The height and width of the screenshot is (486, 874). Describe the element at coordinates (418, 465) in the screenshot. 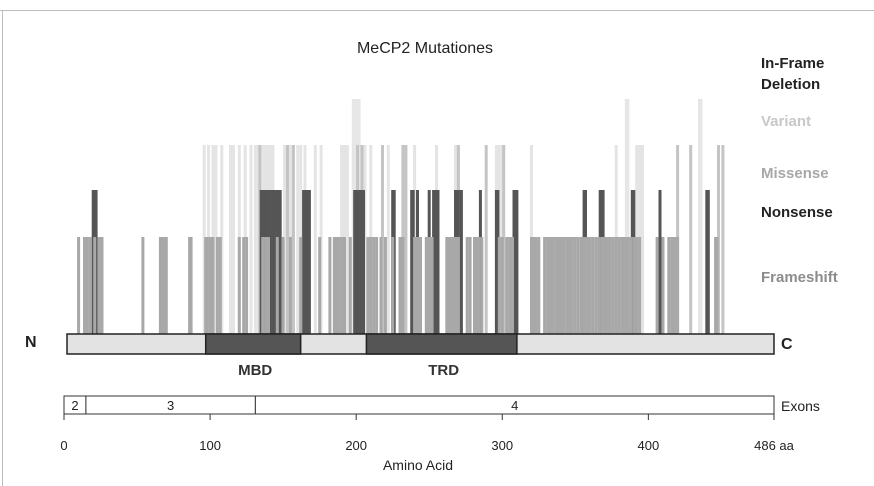

I see `x-axis-label: Amino Acid` at that location.